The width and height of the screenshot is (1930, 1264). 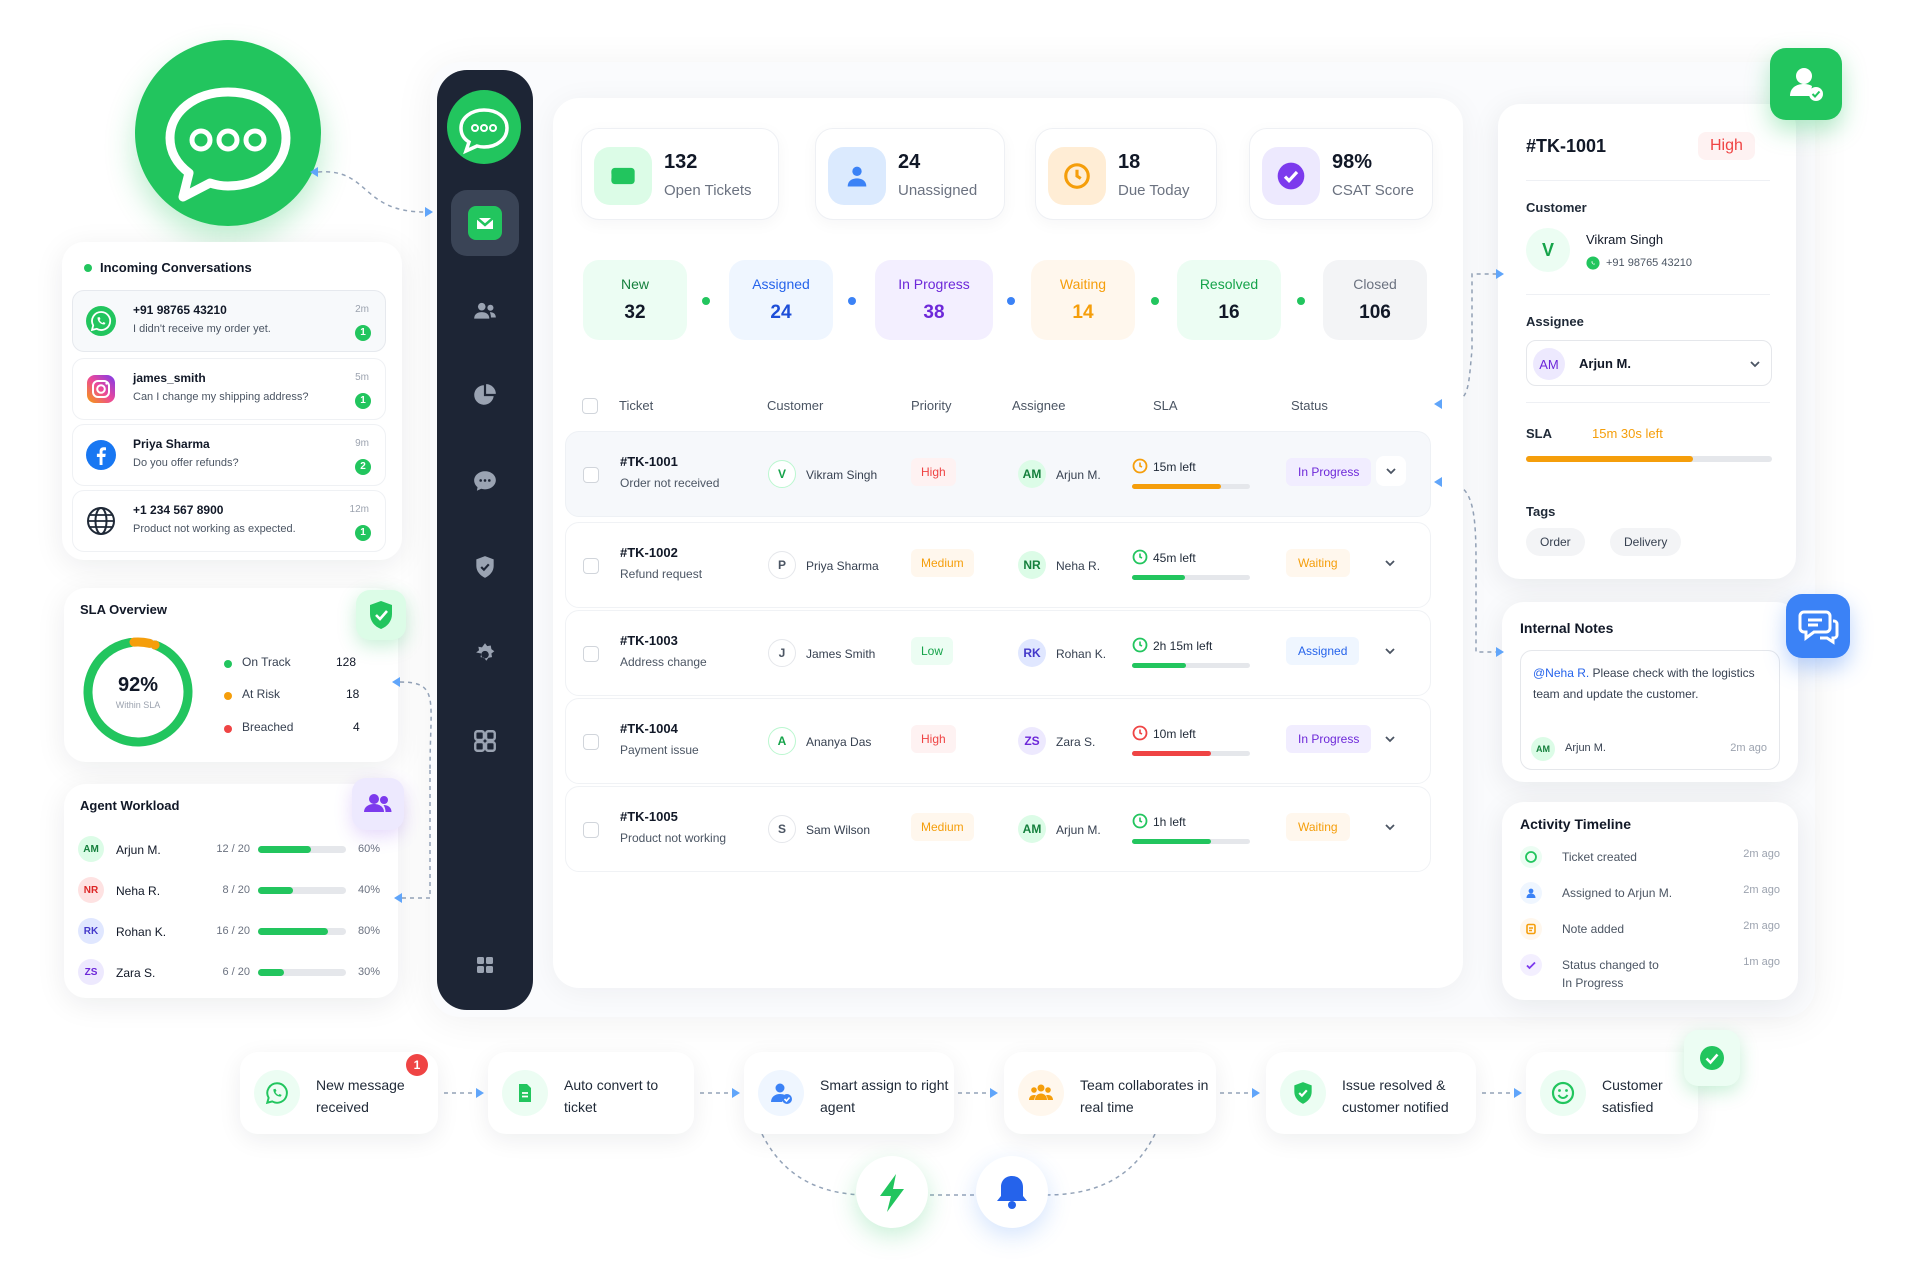 I want to click on assignee-avatar: RK, so click(x=1032, y=653).